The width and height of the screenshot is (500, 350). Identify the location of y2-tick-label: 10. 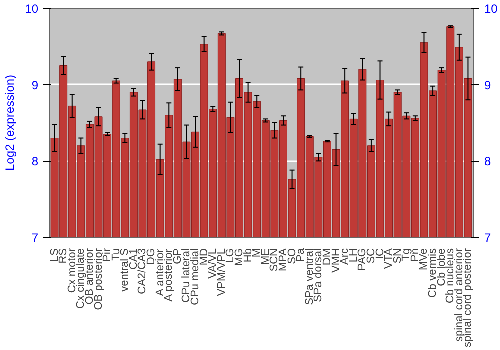
(491, 9).